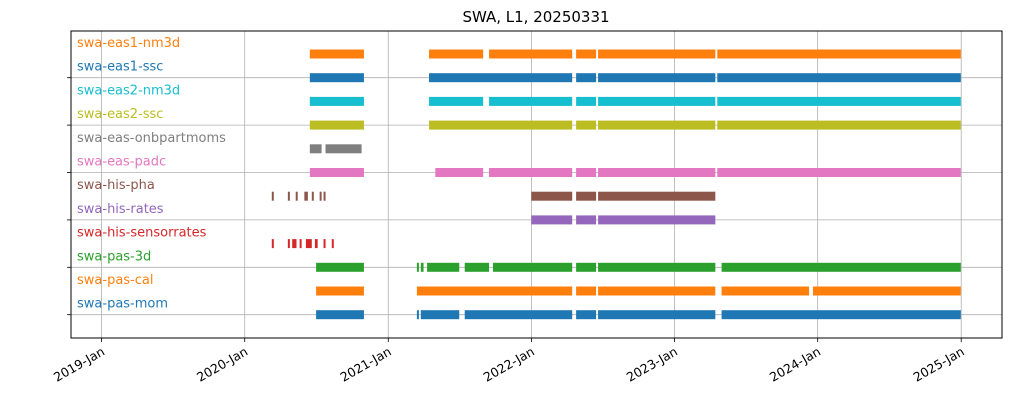  What do you see at coordinates (493, 196) in the screenshot?
I see `series-swa-his-pha` at bounding box center [493, 196].